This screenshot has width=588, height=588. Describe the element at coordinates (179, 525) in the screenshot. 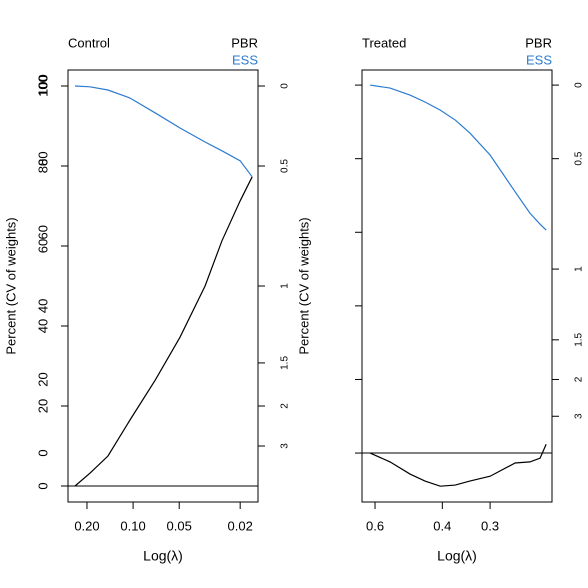

I see `x-tick-label: 0.05` at that location.